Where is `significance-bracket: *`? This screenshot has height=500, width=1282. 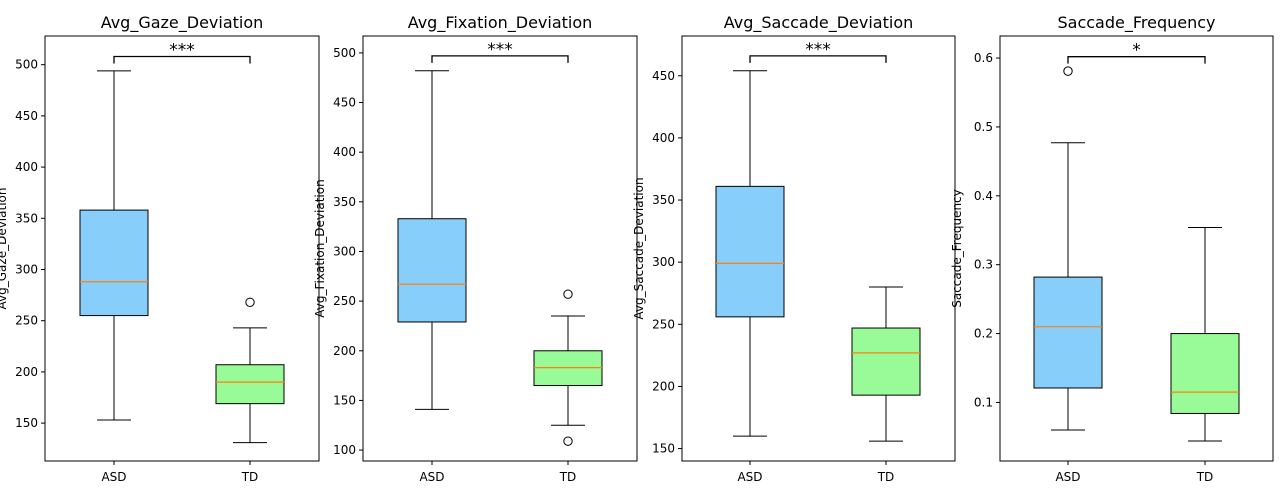 significance-bracket: * is located at coordinates (1136, 52).